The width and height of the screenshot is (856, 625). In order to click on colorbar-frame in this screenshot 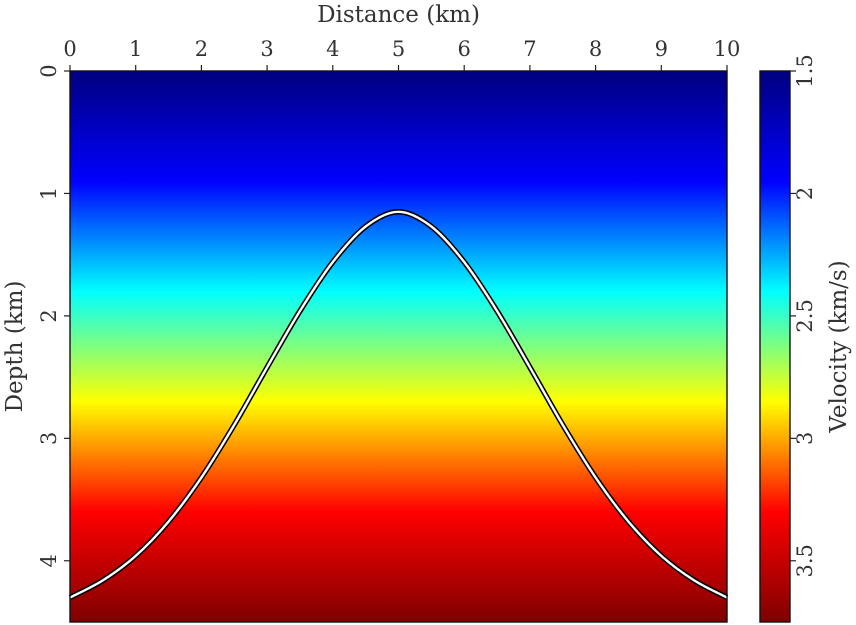, I will do `click(775, 346)`.